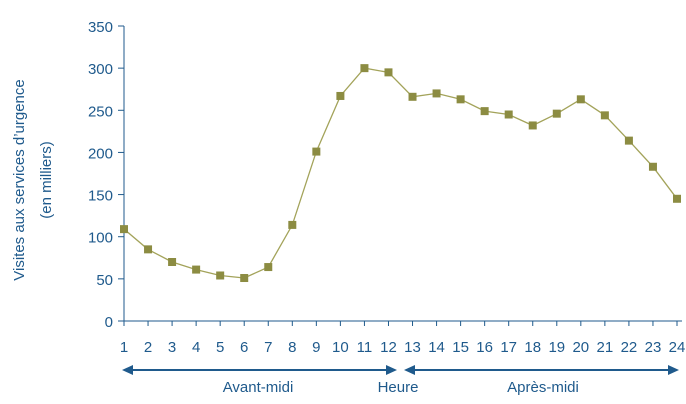 The image size is (686, 404). What do you see at coordinates (460, 347) in the screenshot?
I see `x-tick-label: 15` at bounding box center [460, 347].